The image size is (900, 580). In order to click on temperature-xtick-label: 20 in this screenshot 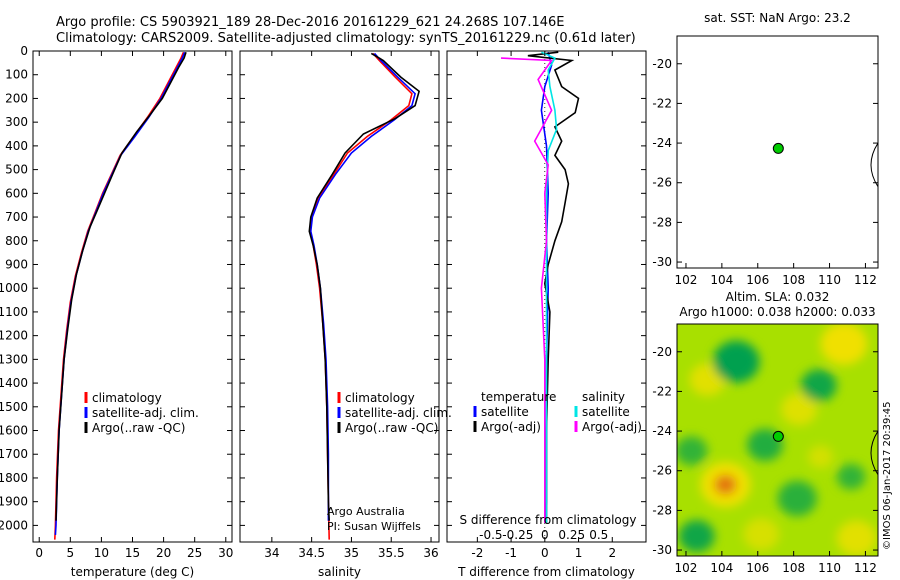, I will do `click(163, 553)`.